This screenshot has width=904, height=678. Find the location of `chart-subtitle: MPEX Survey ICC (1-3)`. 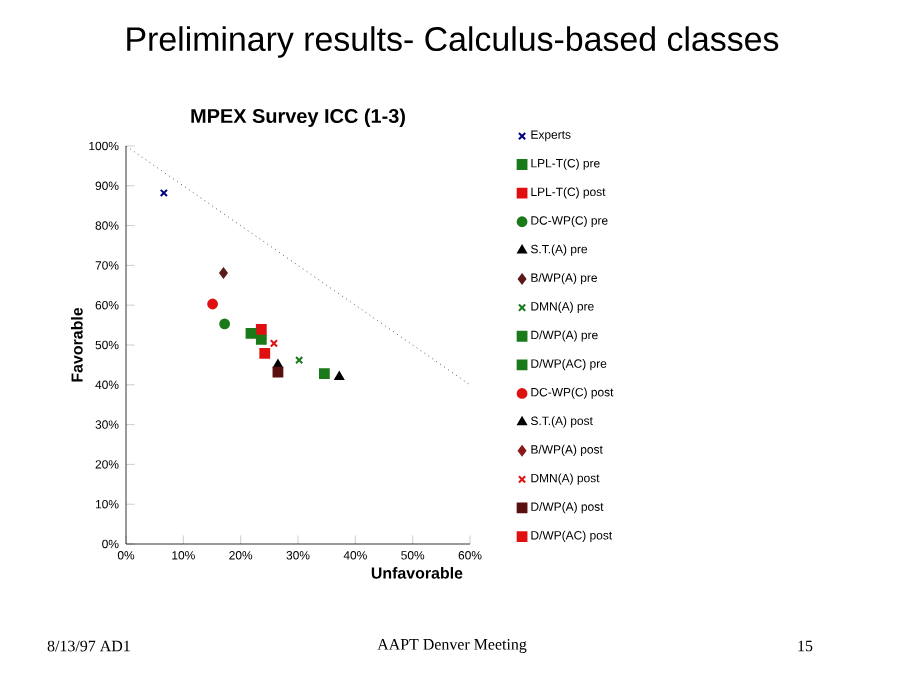

chart-subtitle: MPEX Survey ICC (1-3) is located at coordinates (298, 117).